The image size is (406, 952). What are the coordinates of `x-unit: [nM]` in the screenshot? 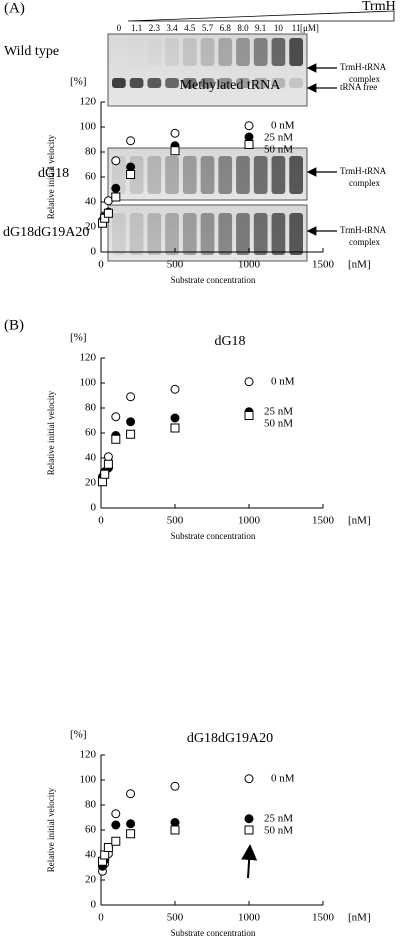 It's located at (359, 521).